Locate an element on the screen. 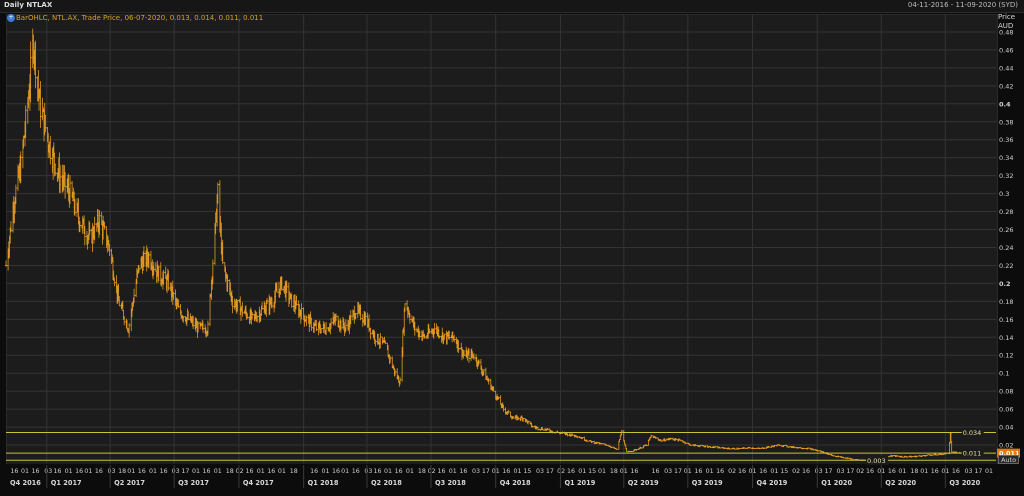 This screenshot has height=496, width=1024. horizontal-line-label: 0.034 is located at coordinates (972, 433).